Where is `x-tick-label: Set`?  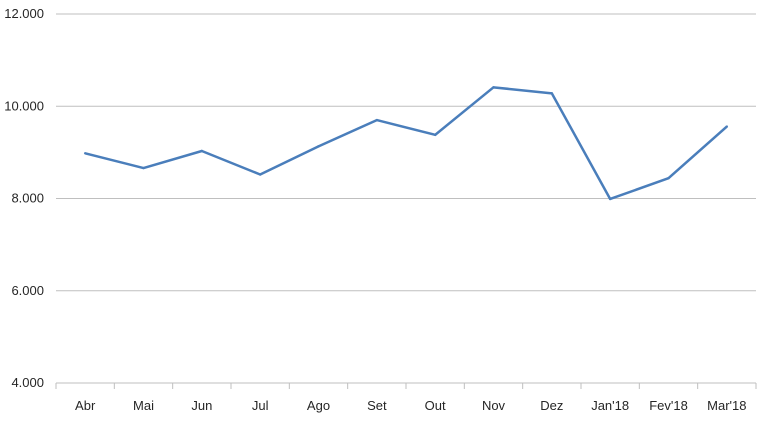
x-tick-label: Set is located at coordinates (377, 405).